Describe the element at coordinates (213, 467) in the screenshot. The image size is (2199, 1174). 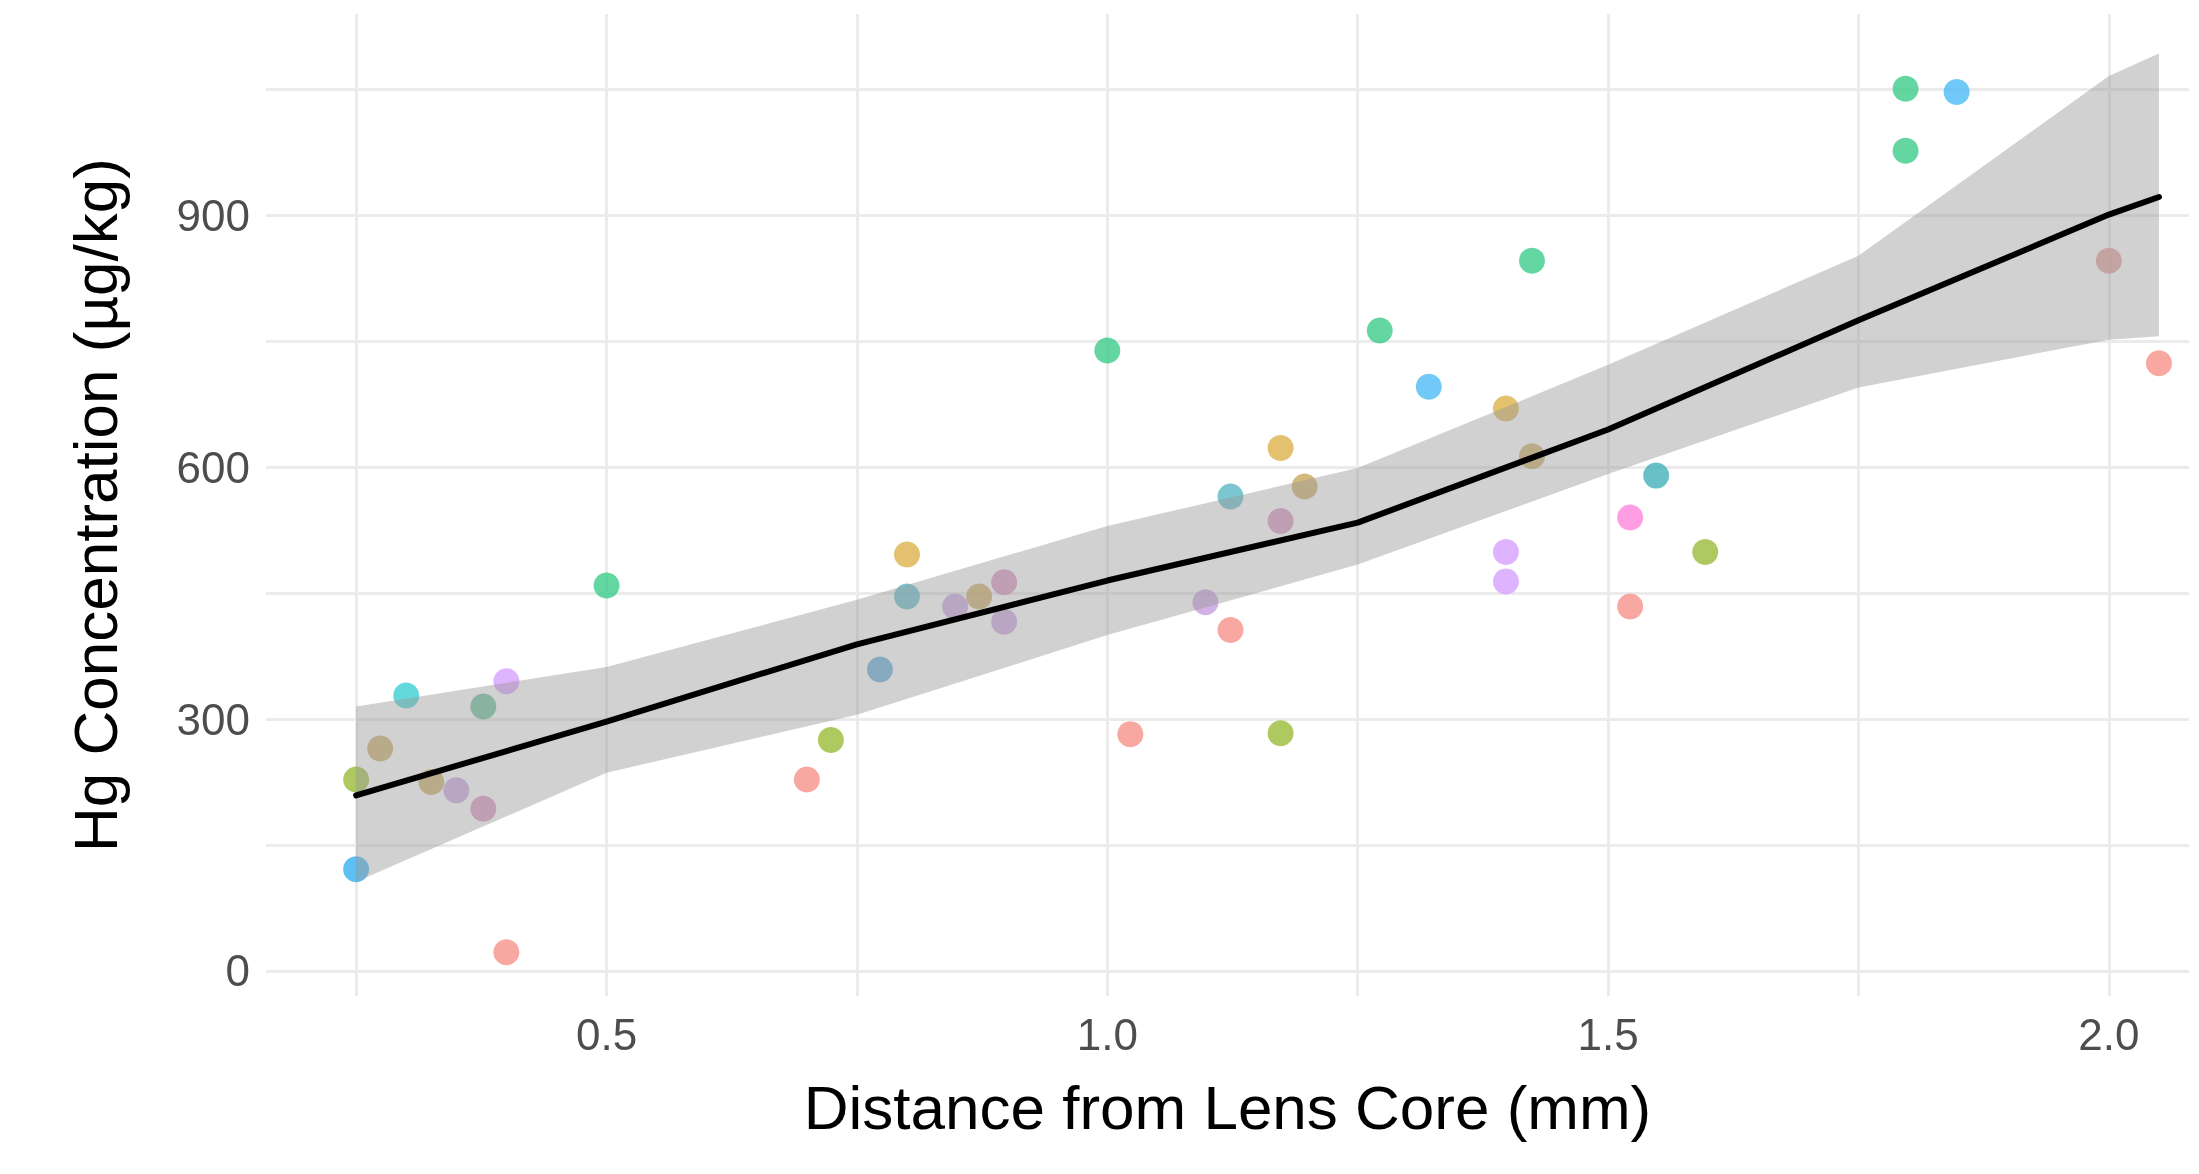
I see `y-tick-label: 600` at that location.